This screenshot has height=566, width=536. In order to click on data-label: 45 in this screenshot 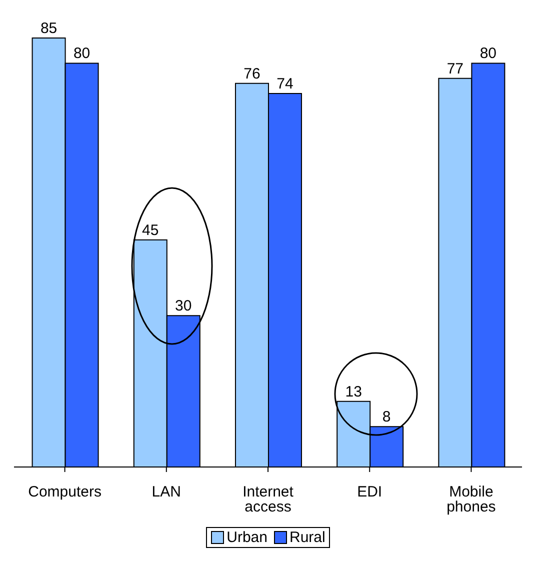, I will do `click(150, 230)`.